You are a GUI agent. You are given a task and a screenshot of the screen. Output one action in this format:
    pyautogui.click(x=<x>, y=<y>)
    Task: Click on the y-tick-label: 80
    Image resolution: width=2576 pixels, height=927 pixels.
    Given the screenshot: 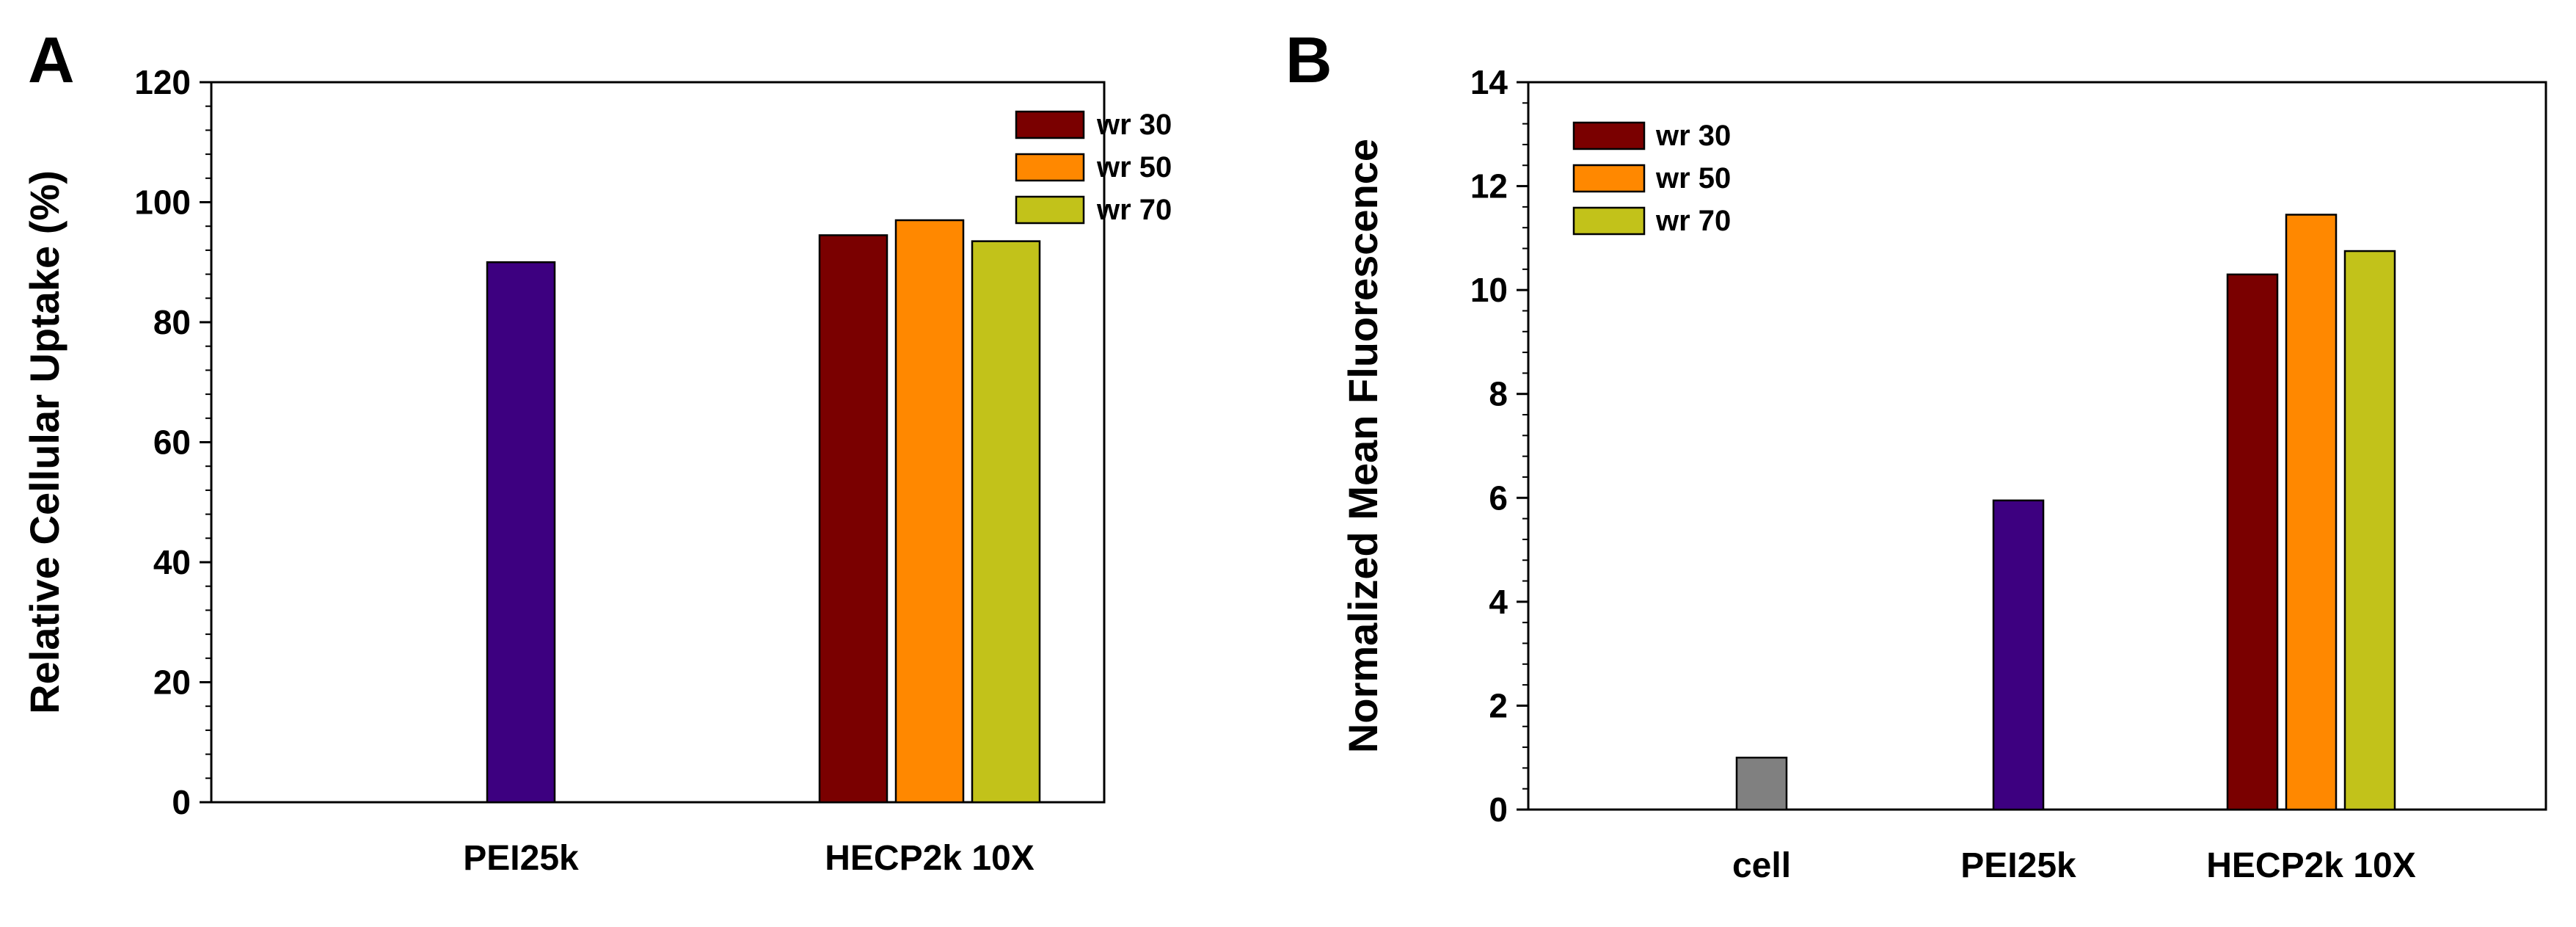 What is the action you would take?
    pyautogui.click(x=172, y=322)
    